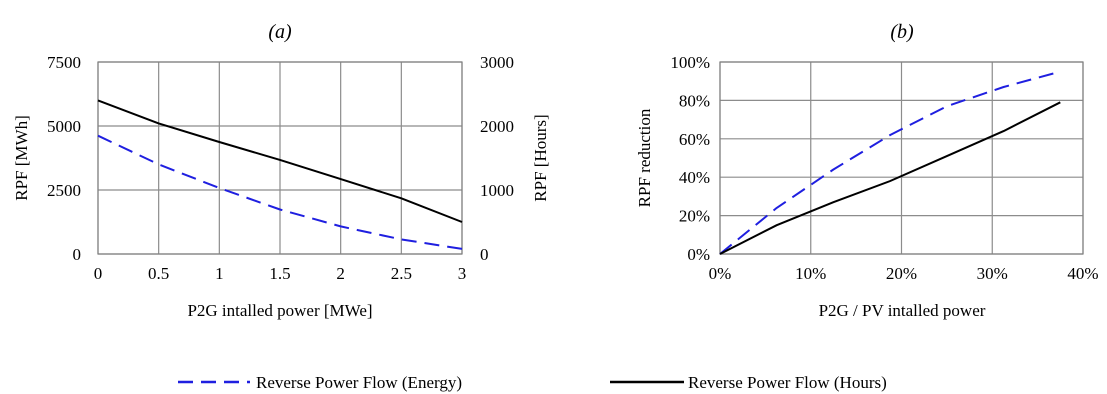  Describe the element at coordinates (280, 32) in the screenshot. I see `panel-a-title: (a)` at that location.